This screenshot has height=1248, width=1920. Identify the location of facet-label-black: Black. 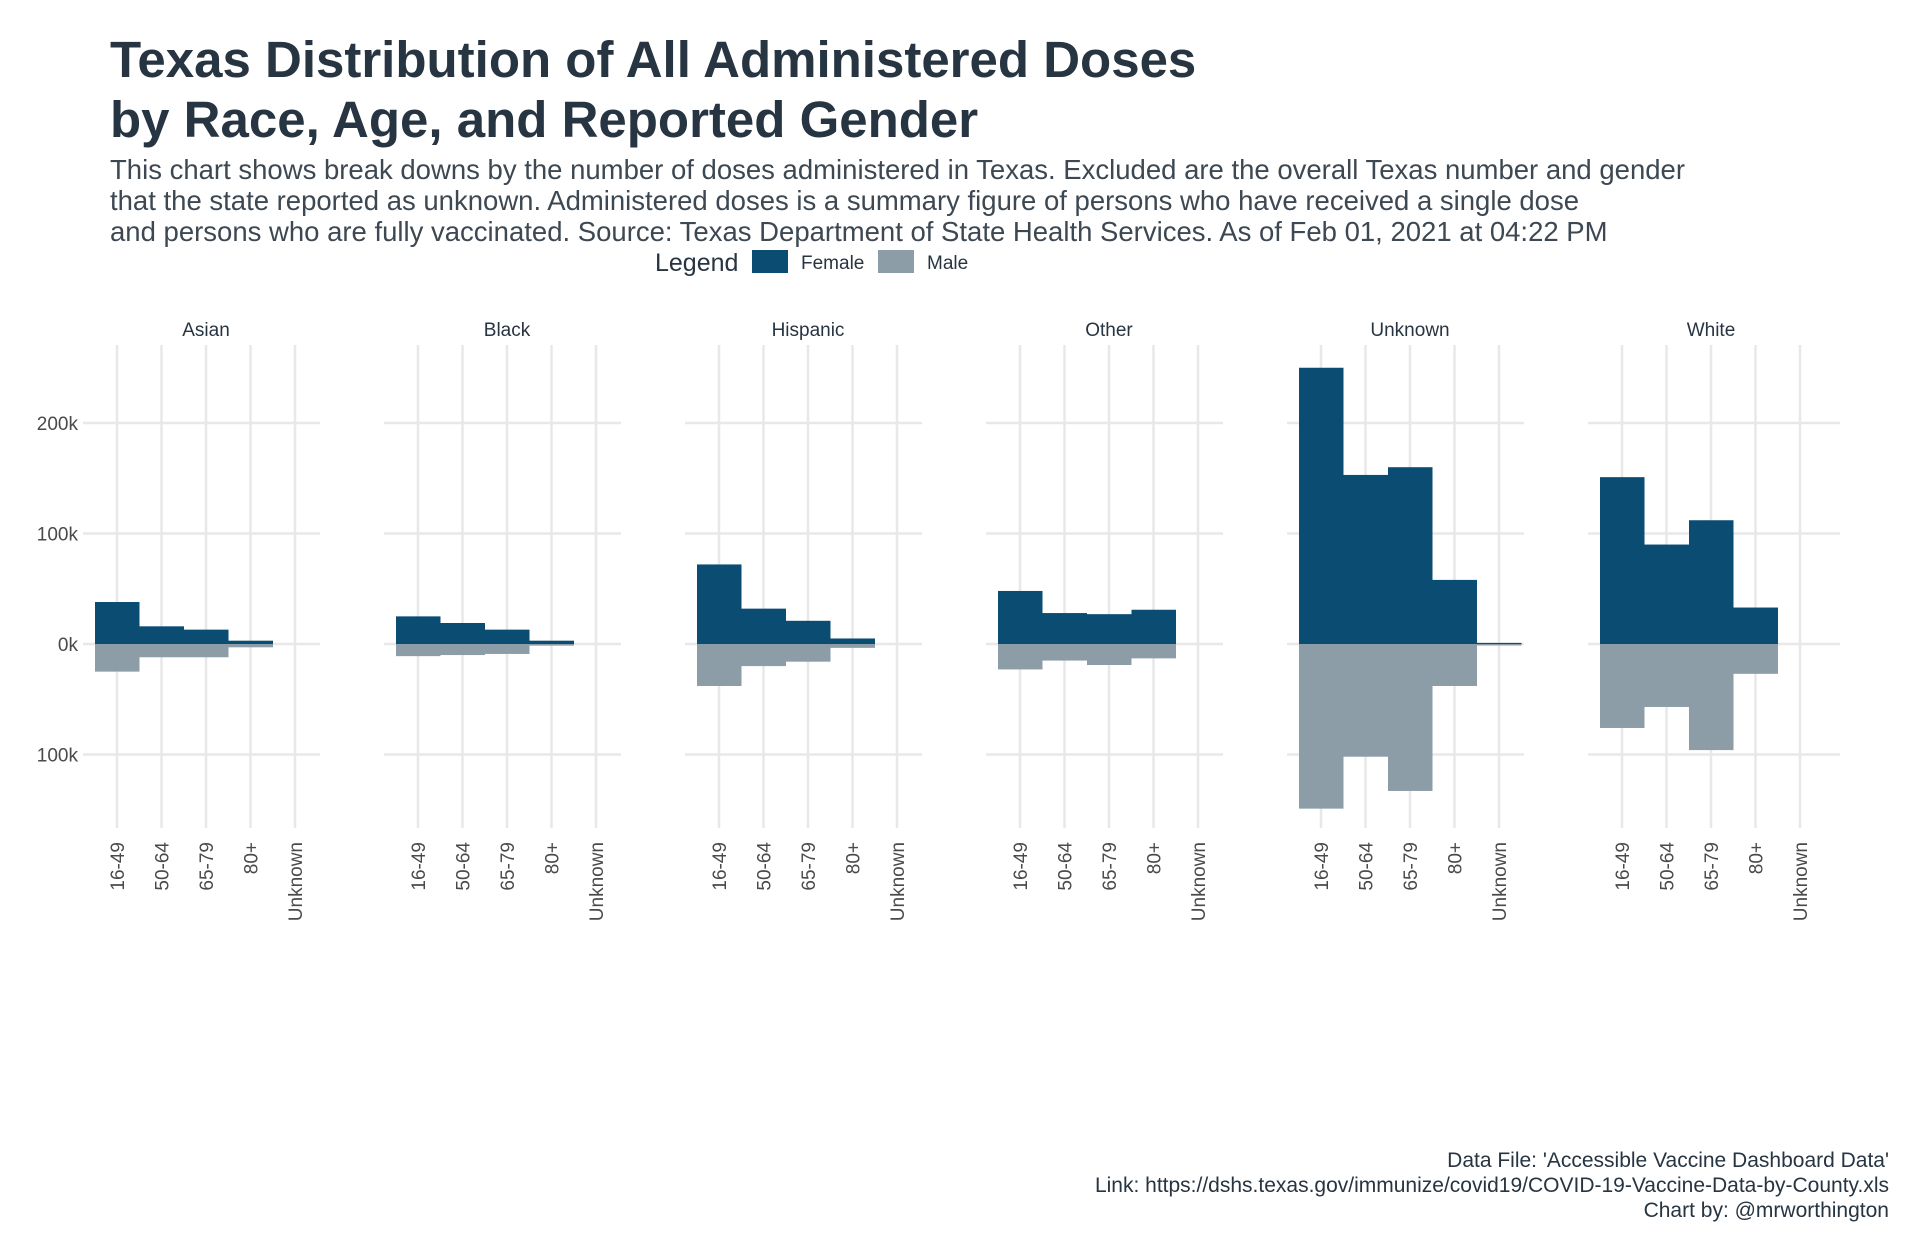
(507, 330).